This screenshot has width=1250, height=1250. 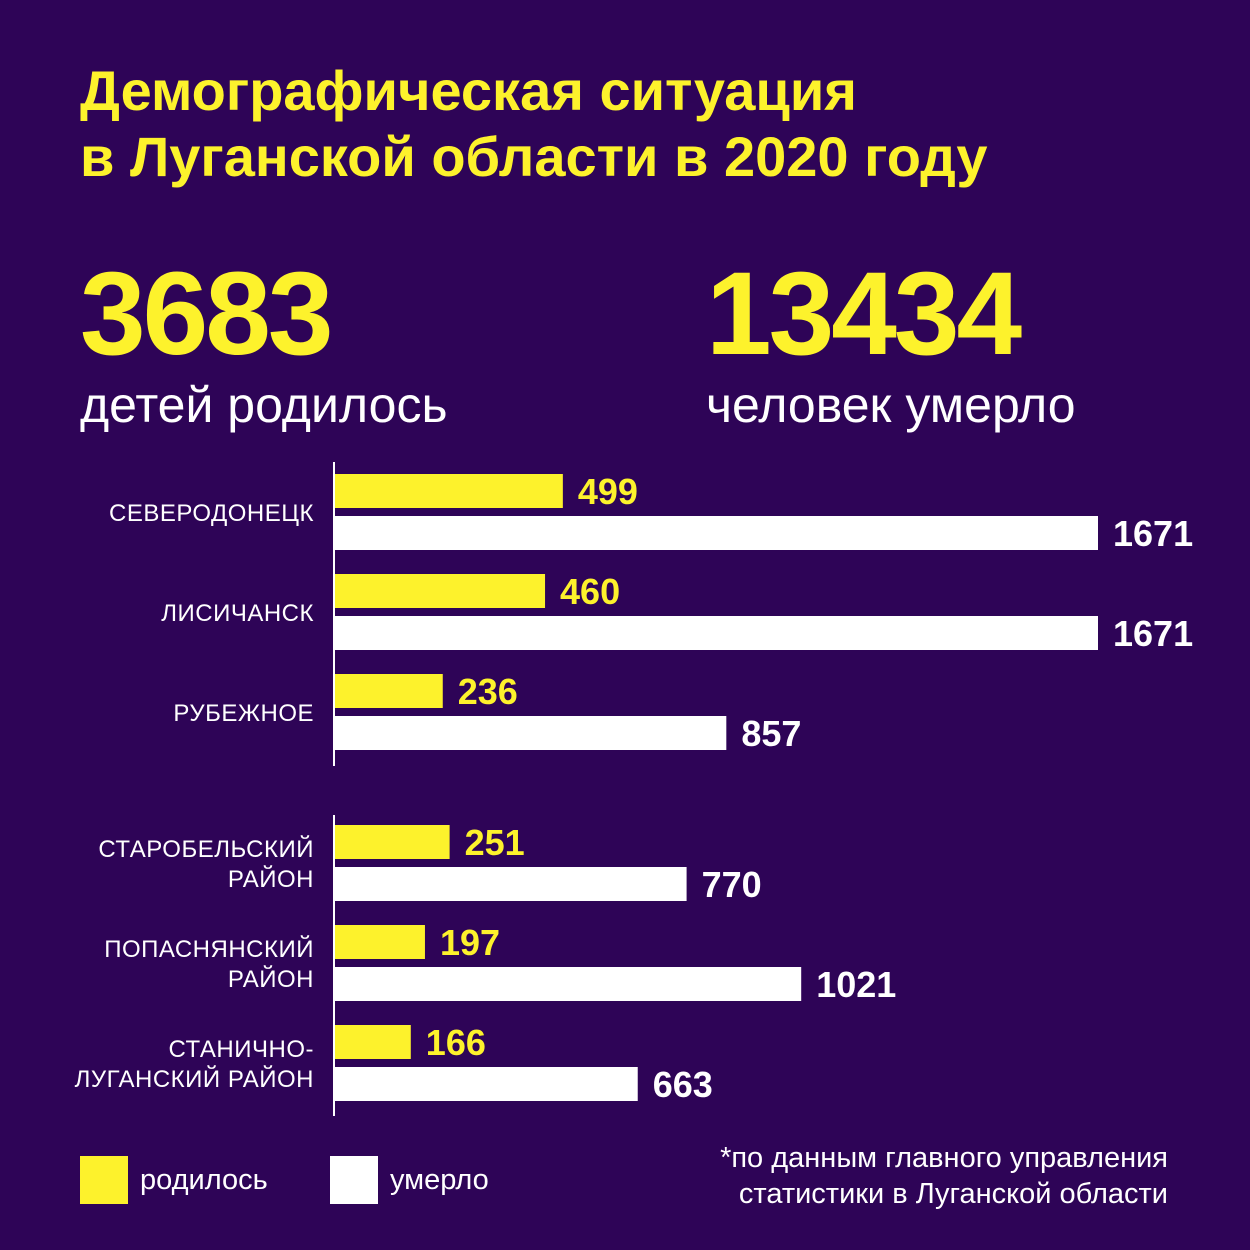 I want to click on data-label-died: 770, so click(x=732, y=884).